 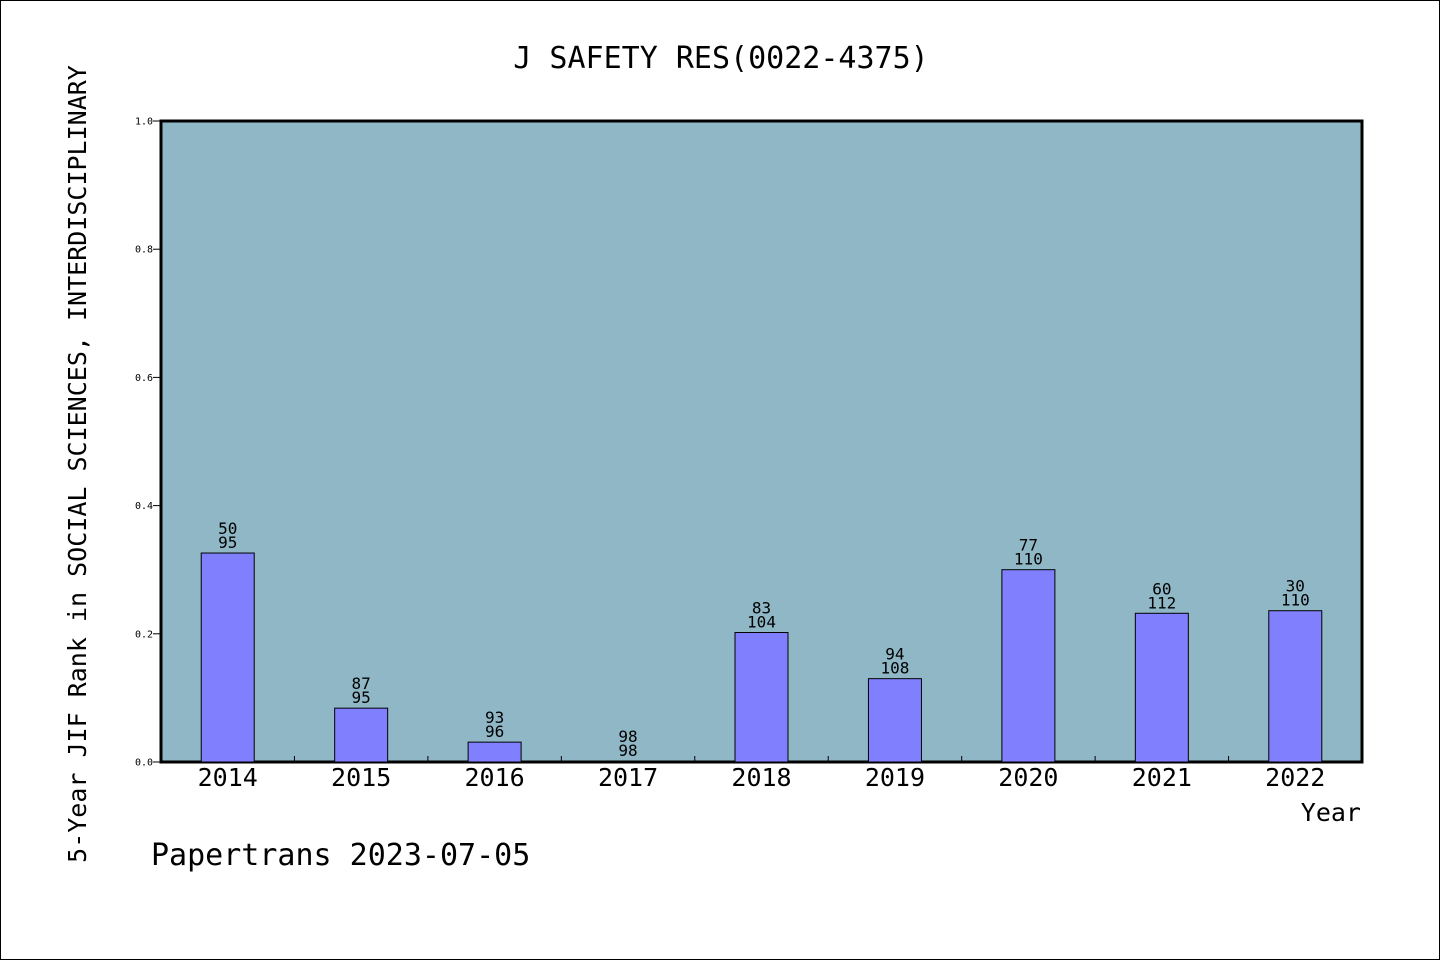 I want to click on footer-credit: Papertrans 2023-07-05, so click(x=340, y=855).